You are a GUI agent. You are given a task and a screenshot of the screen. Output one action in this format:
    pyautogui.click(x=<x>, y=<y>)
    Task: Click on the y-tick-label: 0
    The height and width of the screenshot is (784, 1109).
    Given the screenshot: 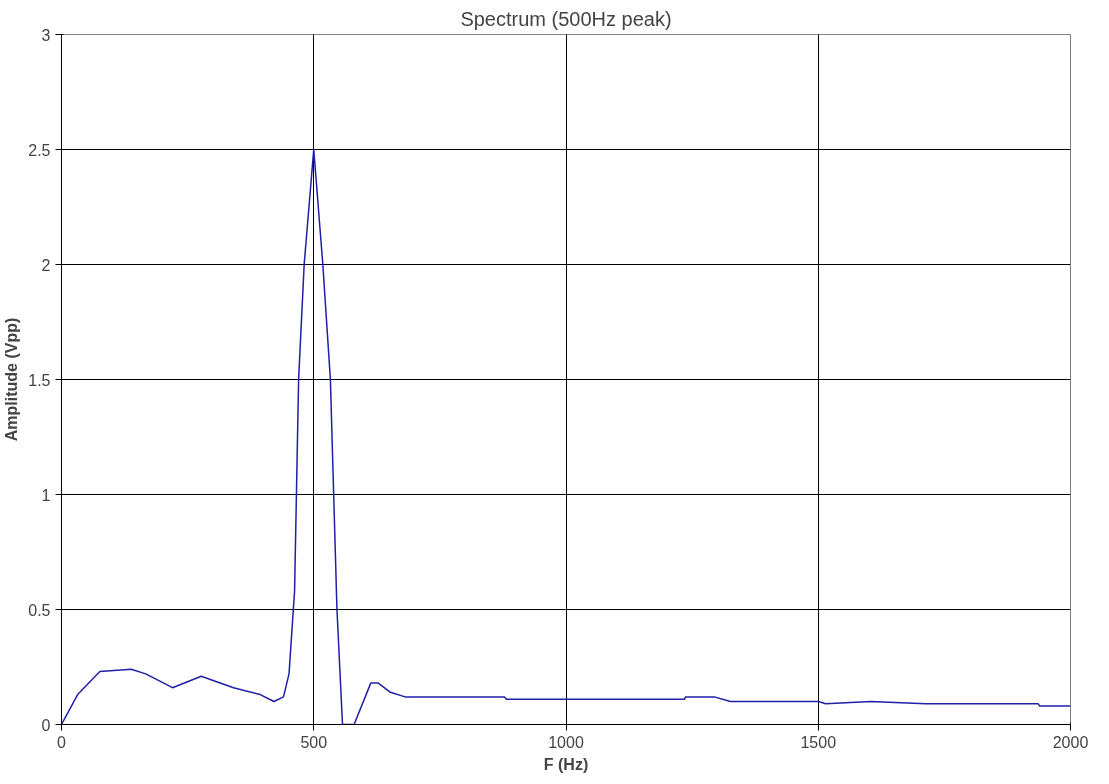 What is the action you would take?
    pyautogui.click(x=46, y=725)
    